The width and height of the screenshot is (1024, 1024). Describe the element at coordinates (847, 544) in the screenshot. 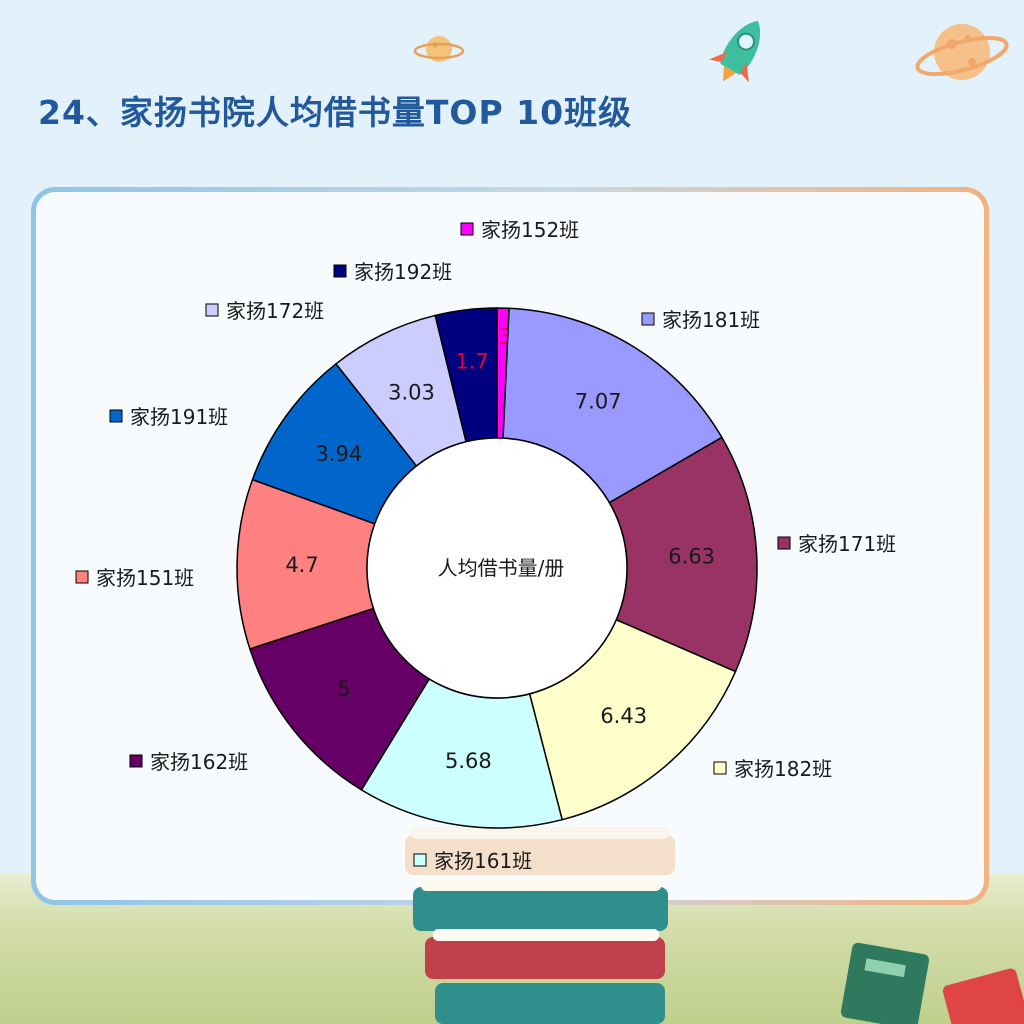

I see `legend-label-家扬171班: 家扬171班` at that location.